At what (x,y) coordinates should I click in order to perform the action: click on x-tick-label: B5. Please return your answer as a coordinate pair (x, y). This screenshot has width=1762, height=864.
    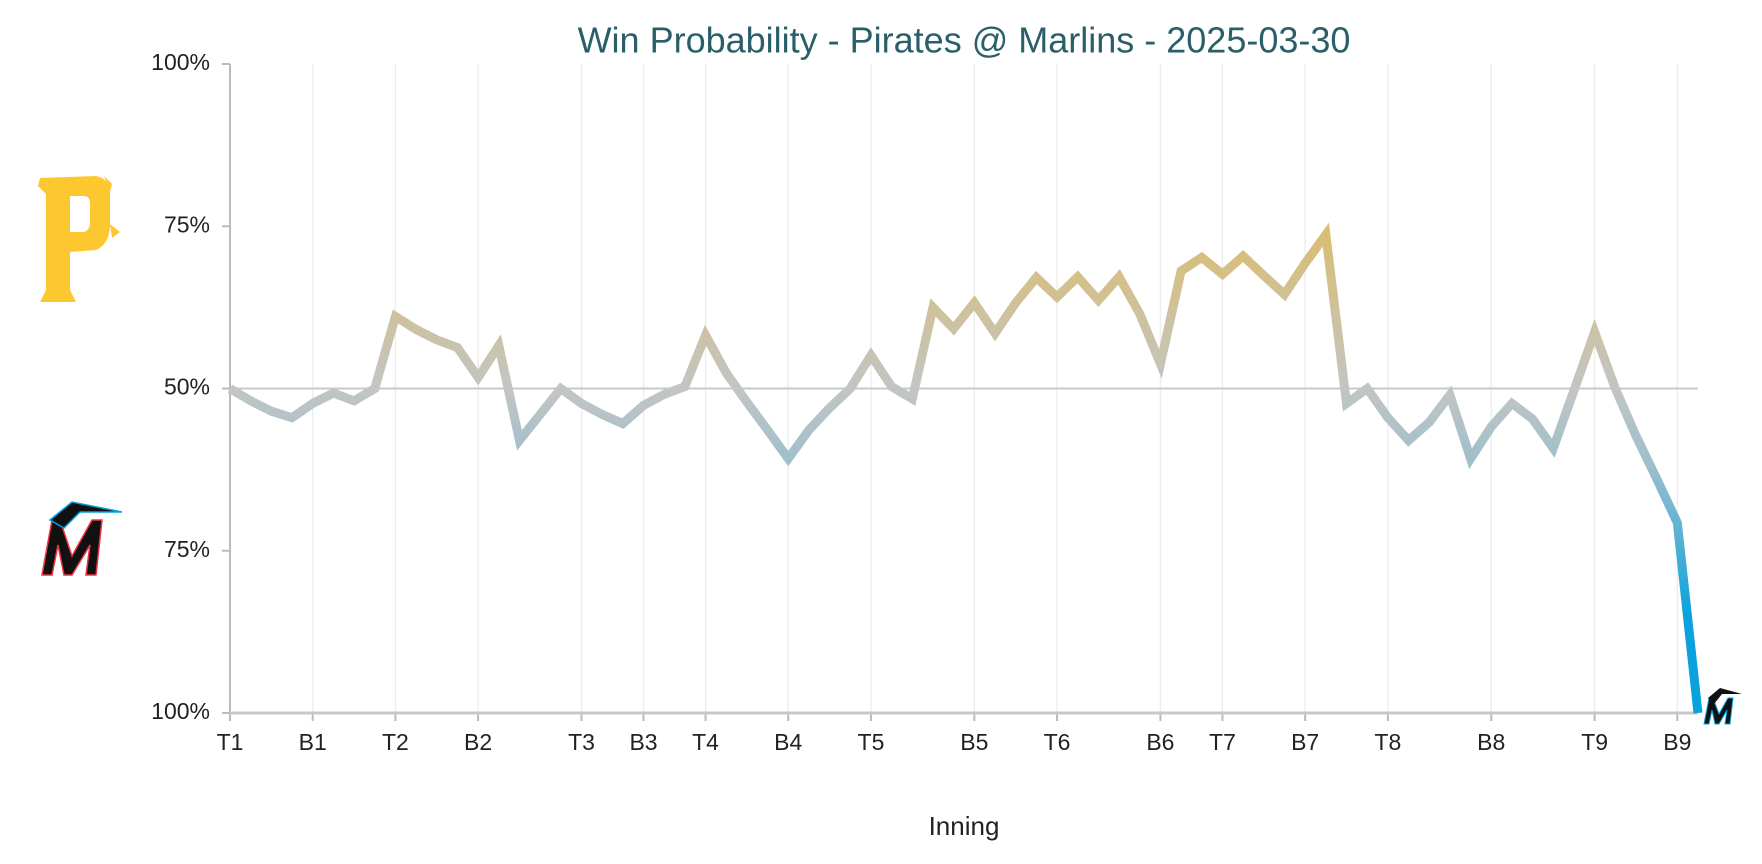
    Looking at the image, I should click on (974, 742).